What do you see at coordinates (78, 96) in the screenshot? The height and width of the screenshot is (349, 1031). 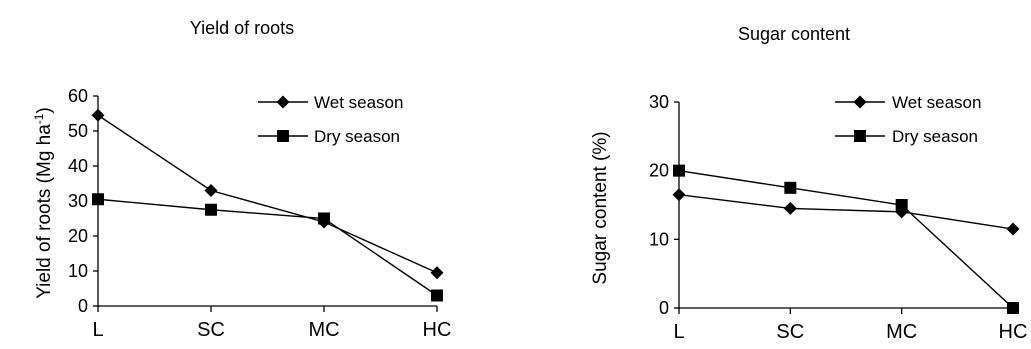 I see `y-tick-label: 60` at bounding box center [78, 96].